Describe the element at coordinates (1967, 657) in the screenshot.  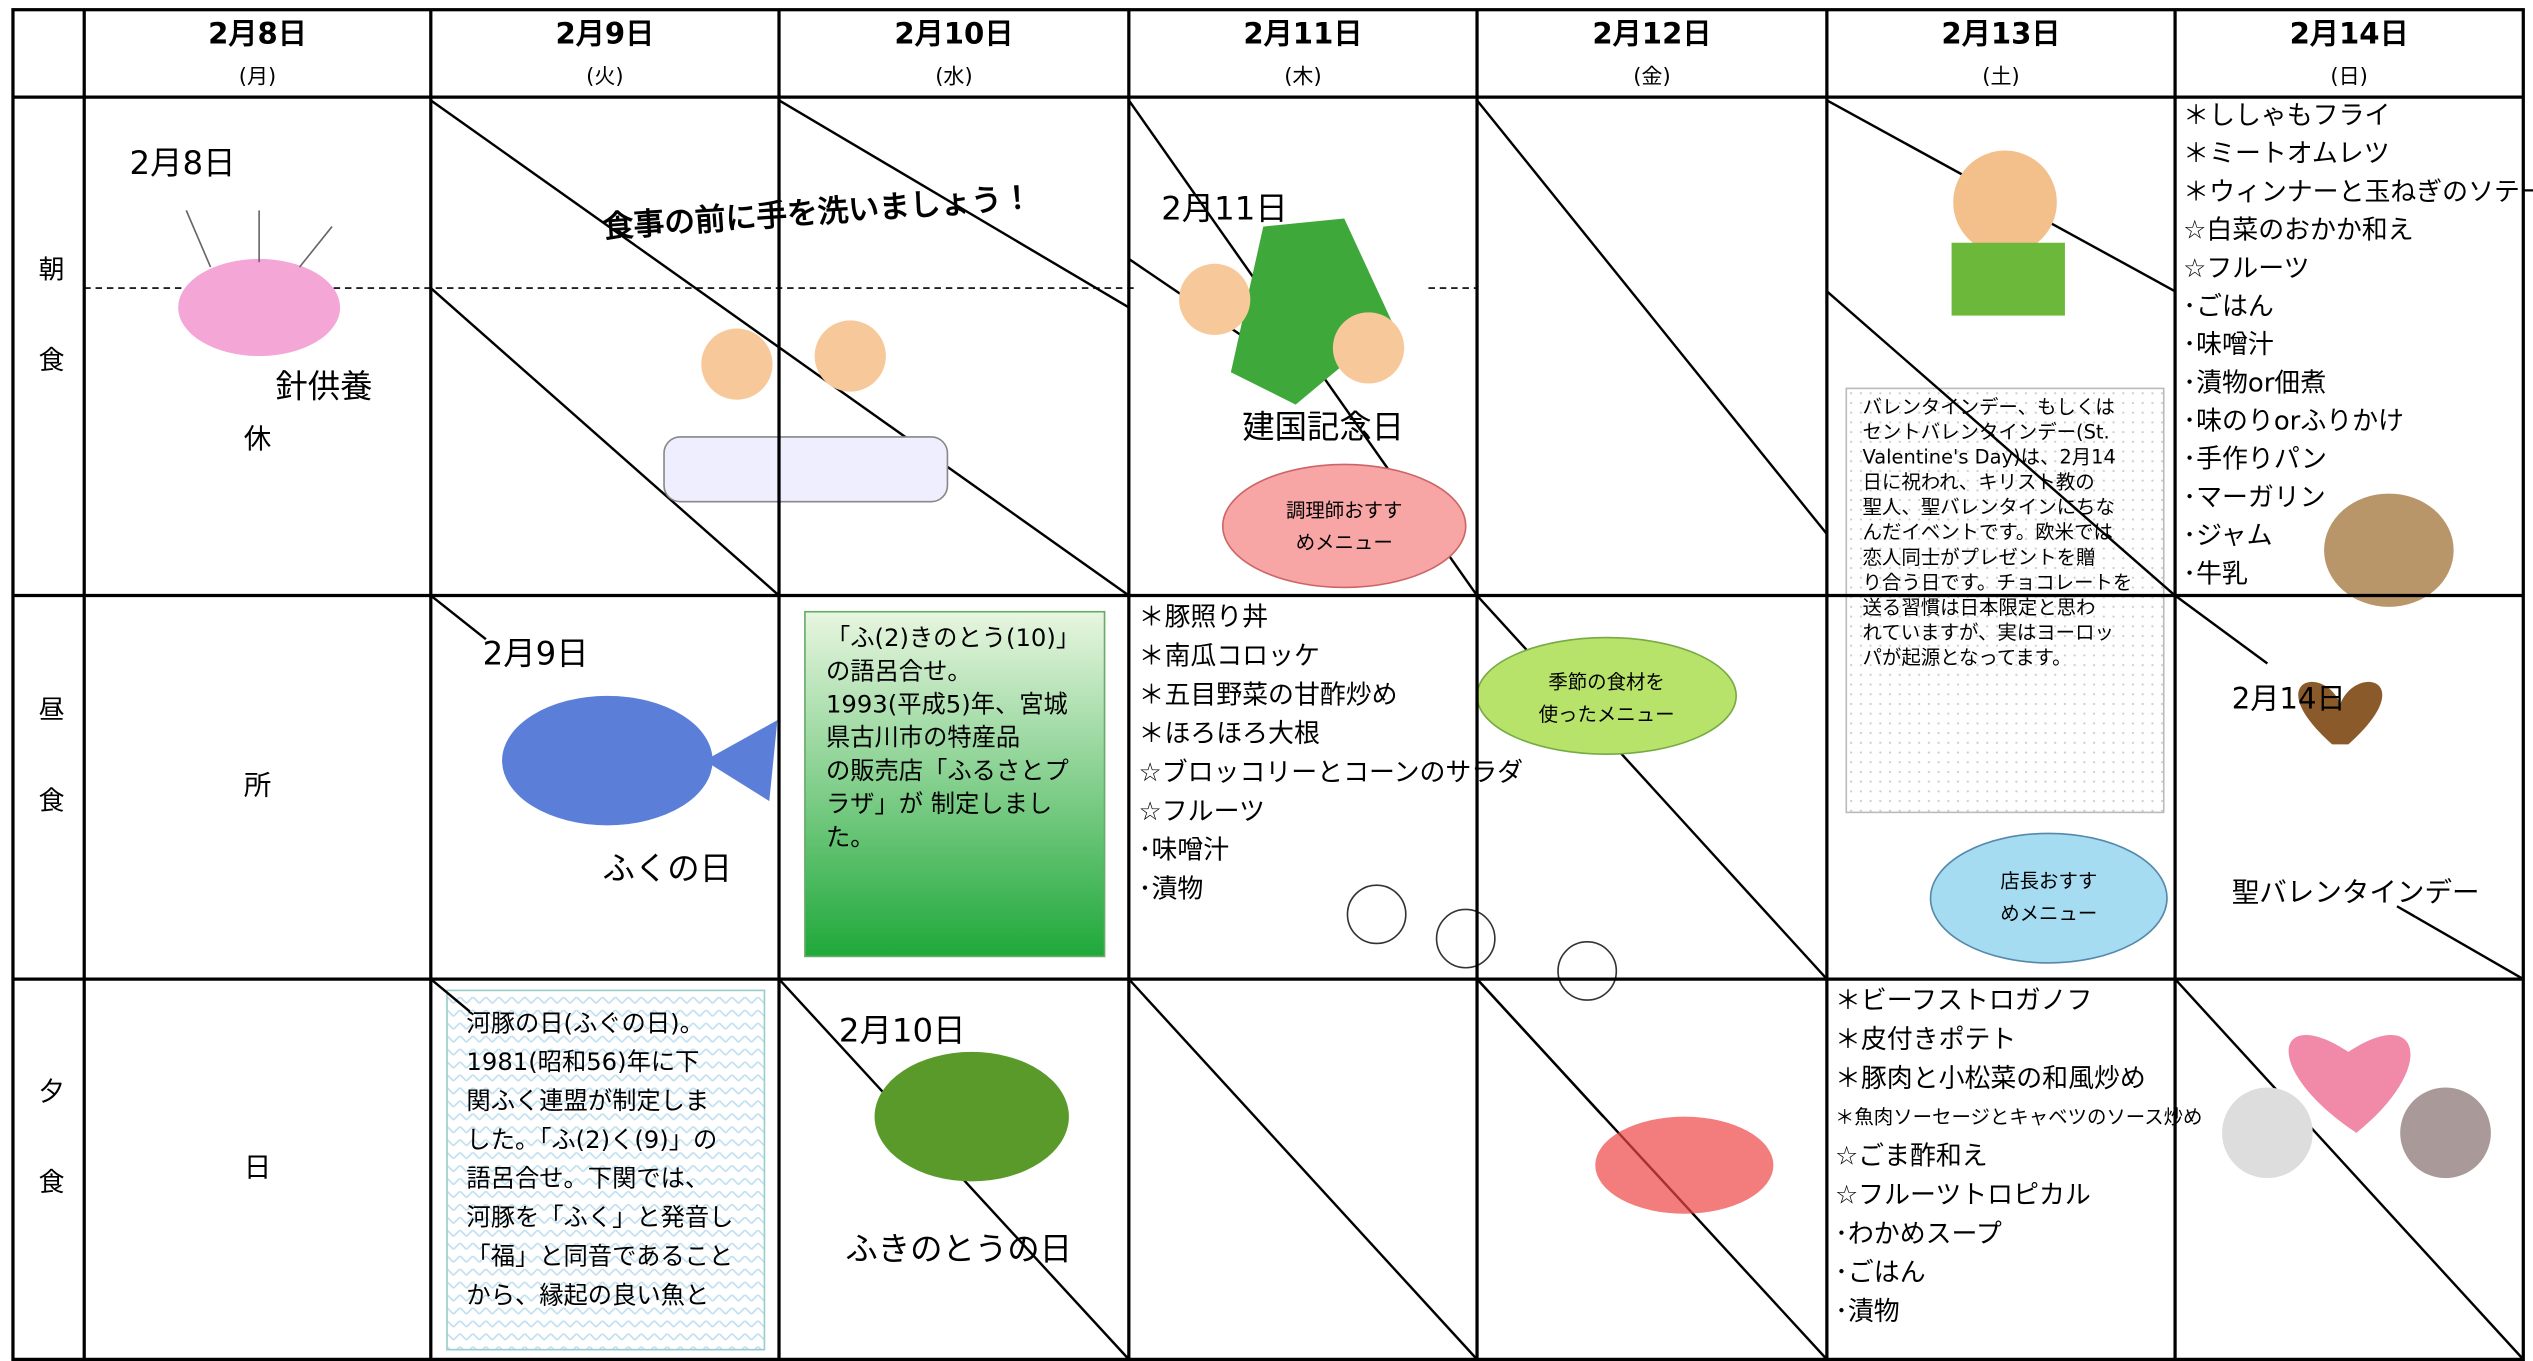
I see `note-line: パが起源となってます。` at that location.